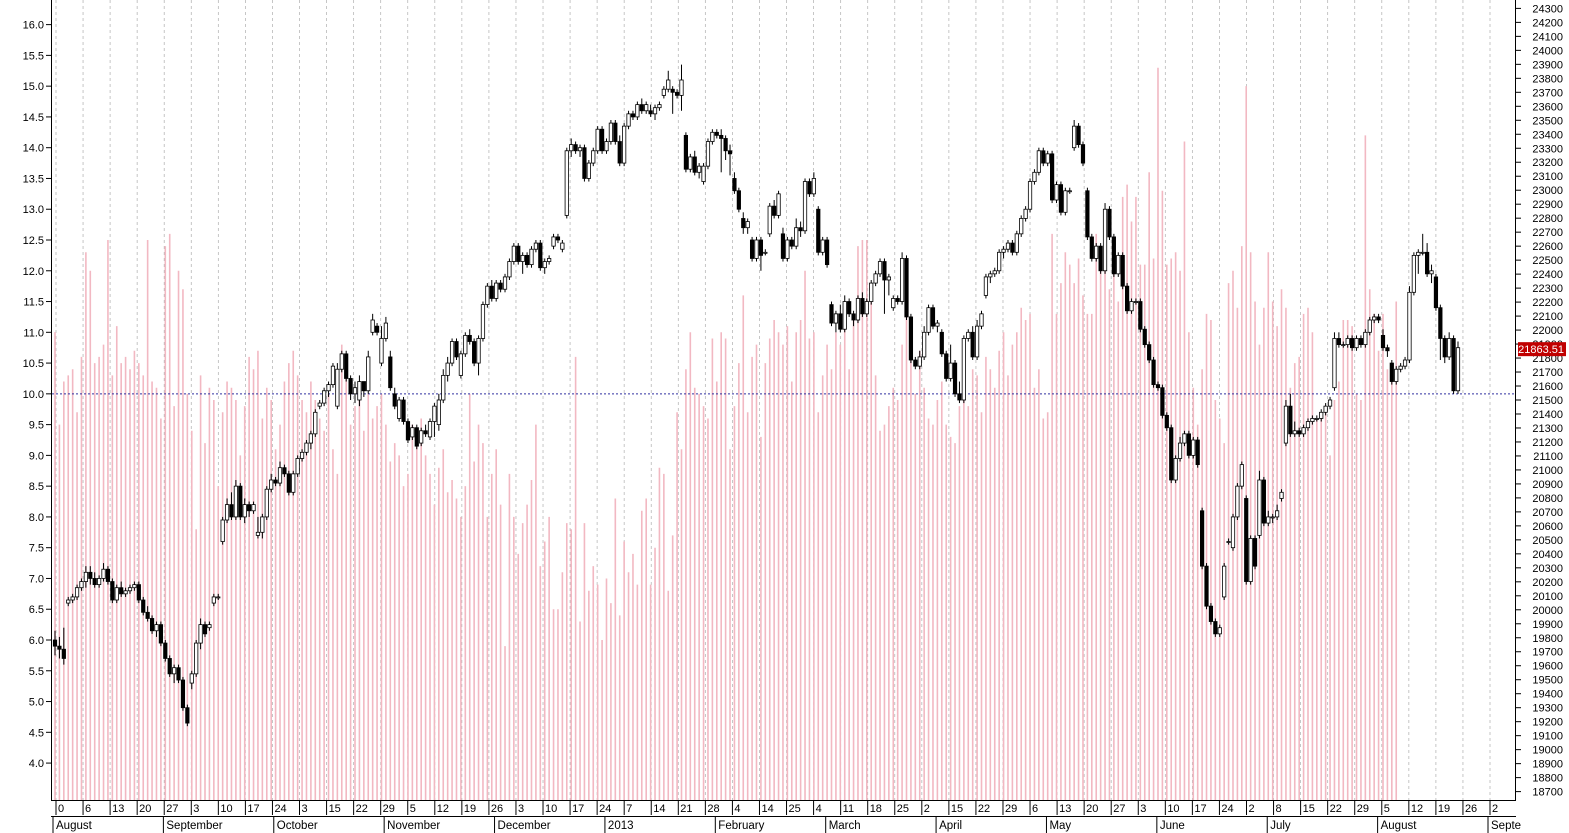  What do you see at coordinates (33, 333) in the screenshot?
I see `left-tick-label: 11.0` at bounding box center [33, 333].